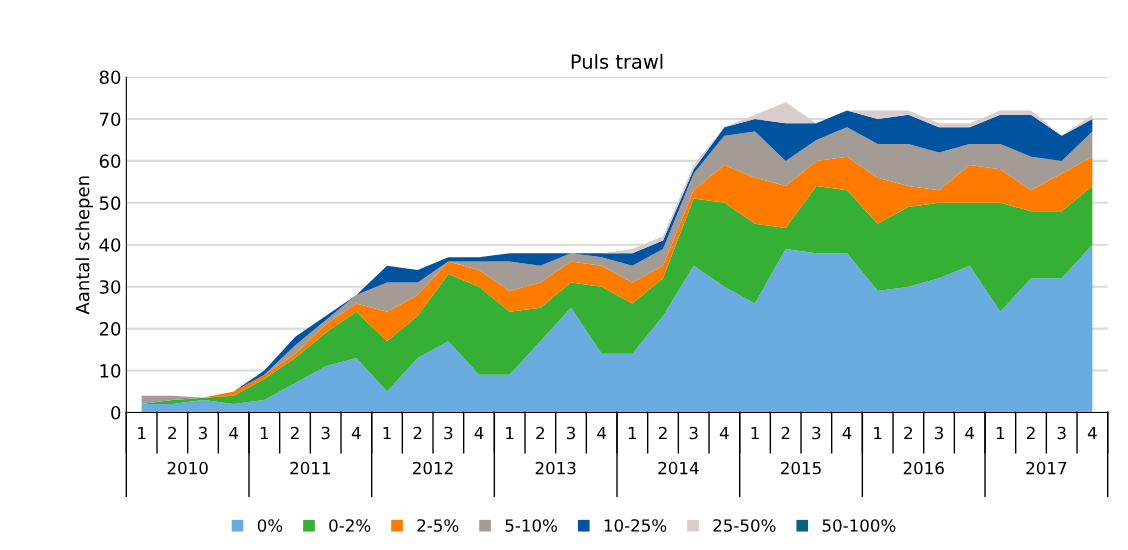  Describe the element at coordinates (270, 525) in the screenshot. I see `legend-label: 0%` at that location.